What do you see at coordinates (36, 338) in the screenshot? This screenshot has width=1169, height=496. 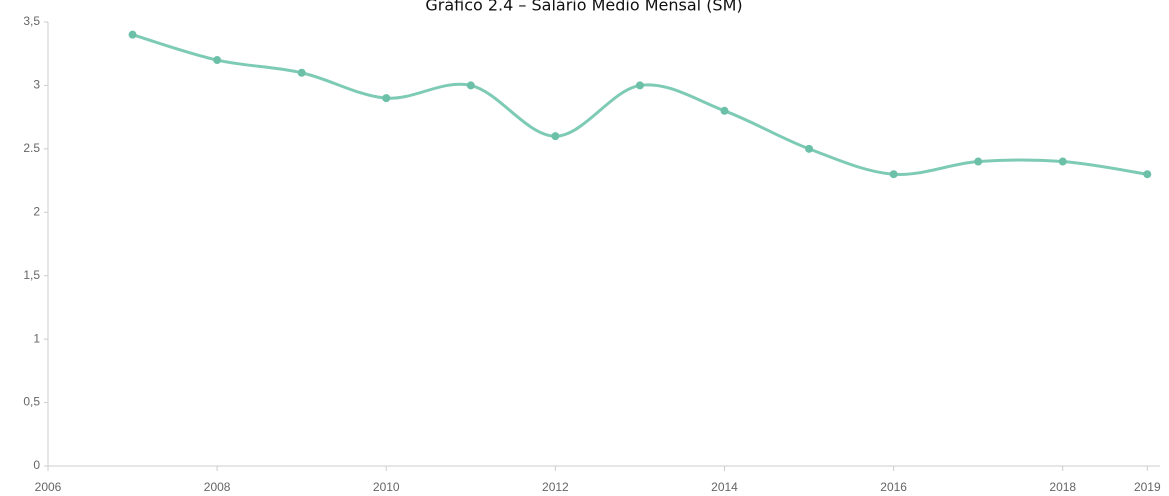 I see `y-tick-label: 1` at bounding box center [36, 338].